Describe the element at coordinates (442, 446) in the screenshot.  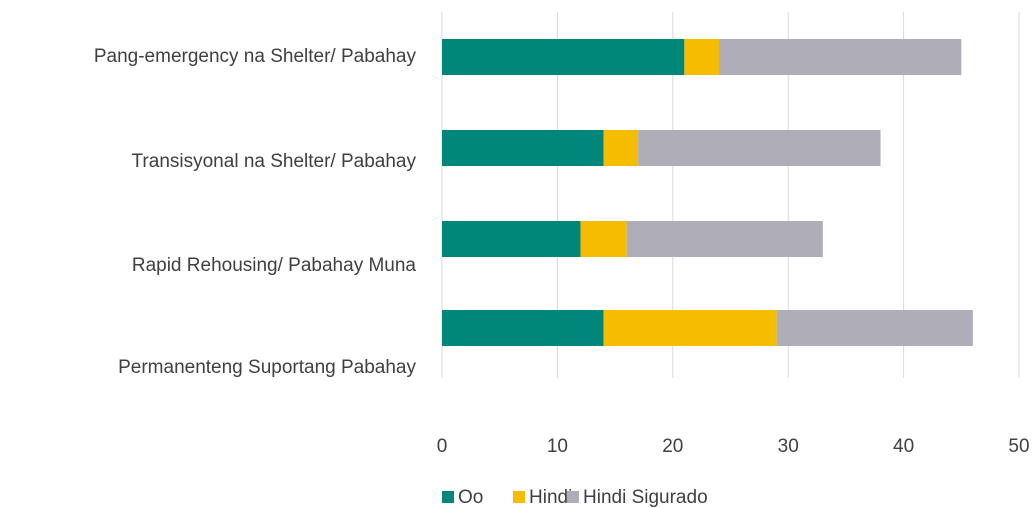
I see `x-tick-label: 0` at that location.